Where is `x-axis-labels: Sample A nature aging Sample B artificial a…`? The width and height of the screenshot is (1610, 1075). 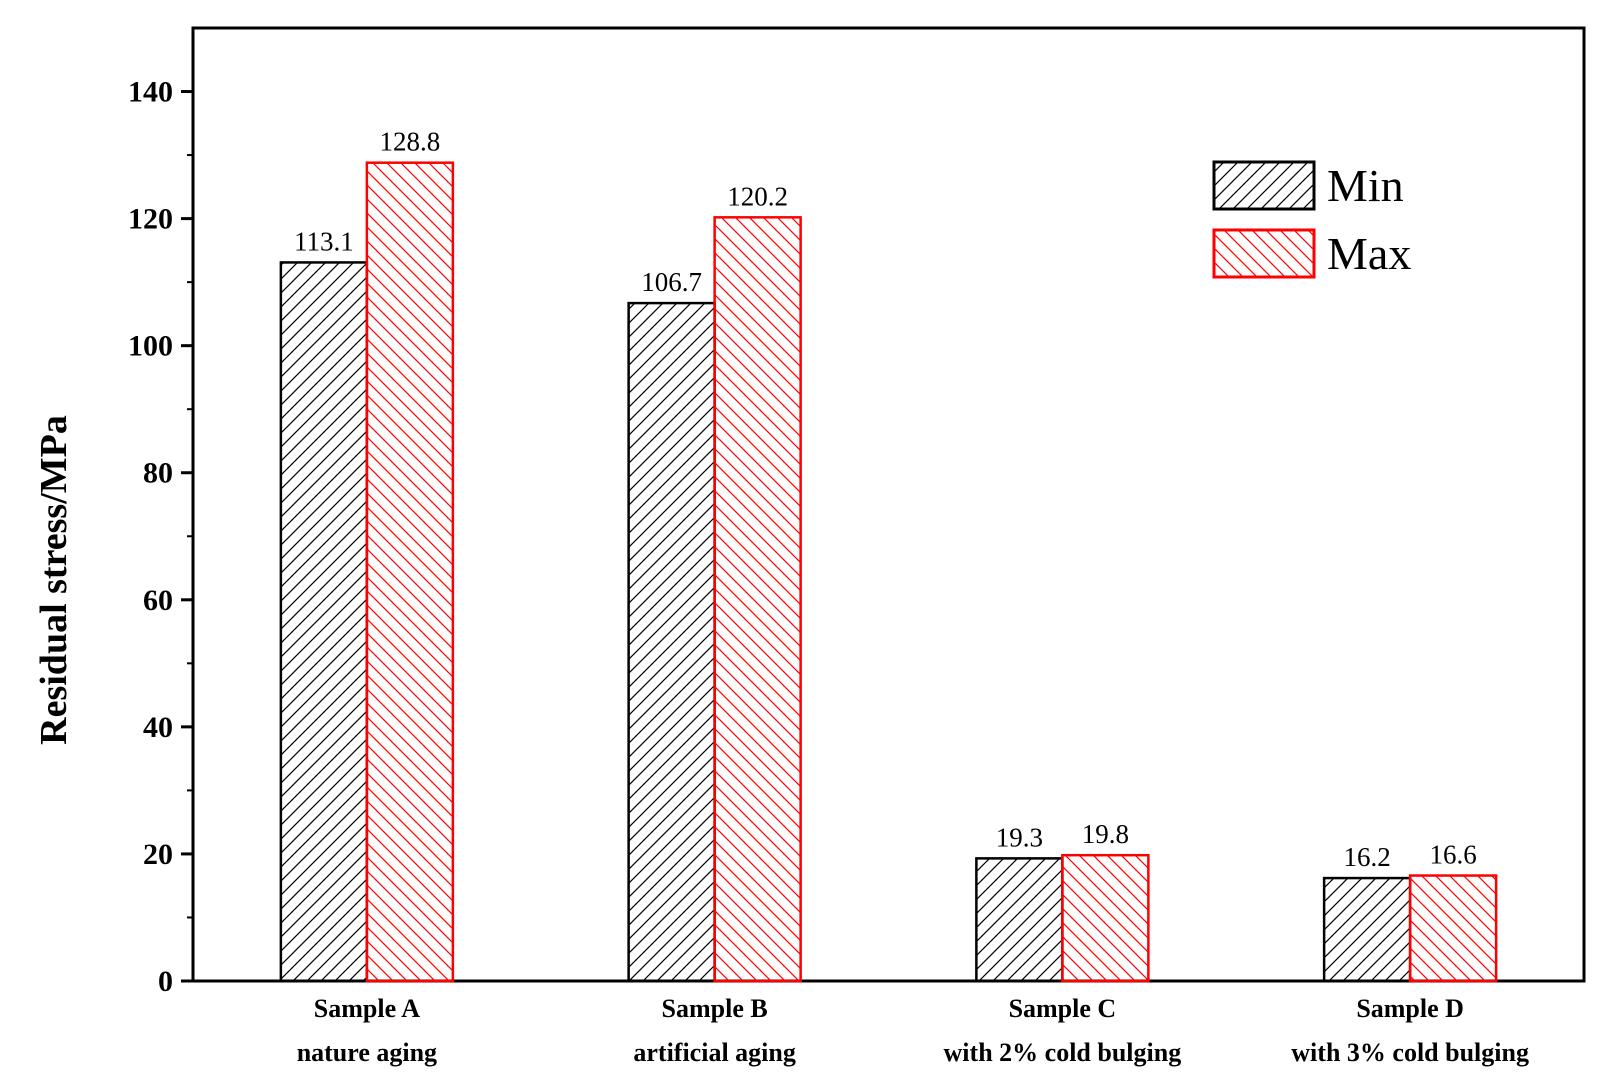 x-axis-labels: Sample A nature aging Sample B artificial a… is located at coordinates (913, 1030).